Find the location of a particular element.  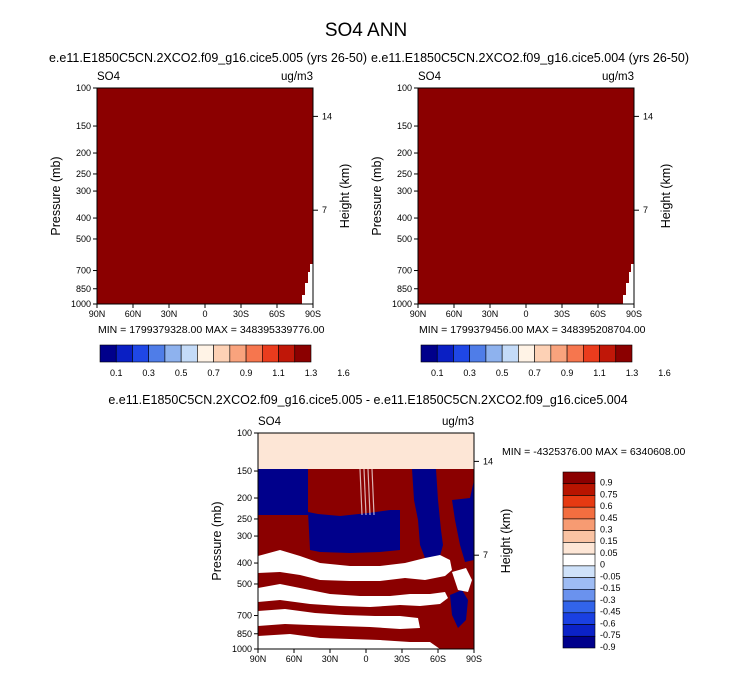

panel-3-blue-lower-south is located at coordinates (459, 609).